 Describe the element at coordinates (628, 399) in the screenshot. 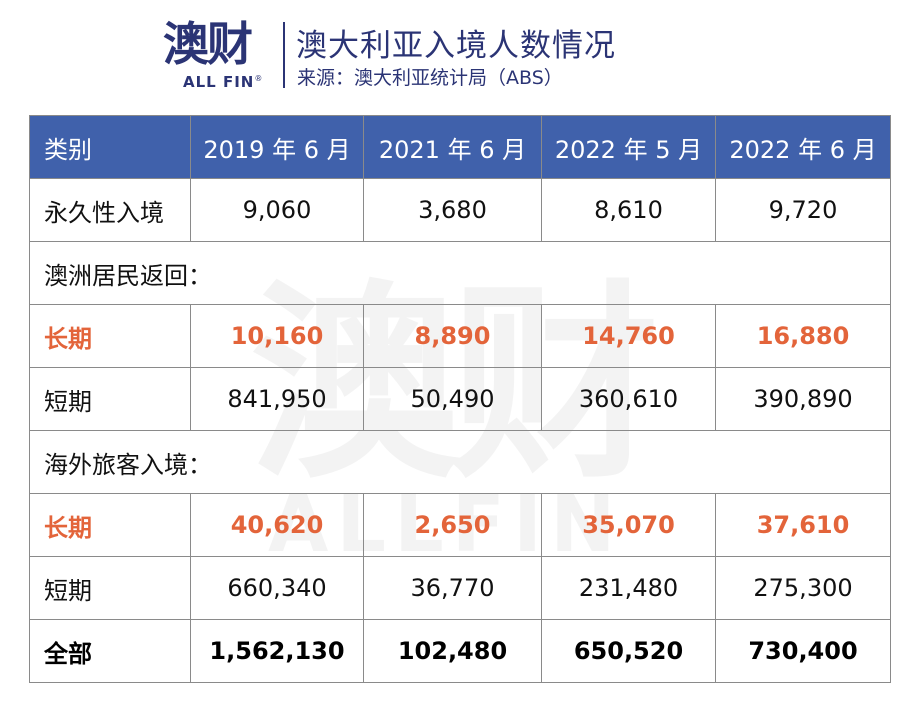

I see `table-cell: 360,610` at that location.